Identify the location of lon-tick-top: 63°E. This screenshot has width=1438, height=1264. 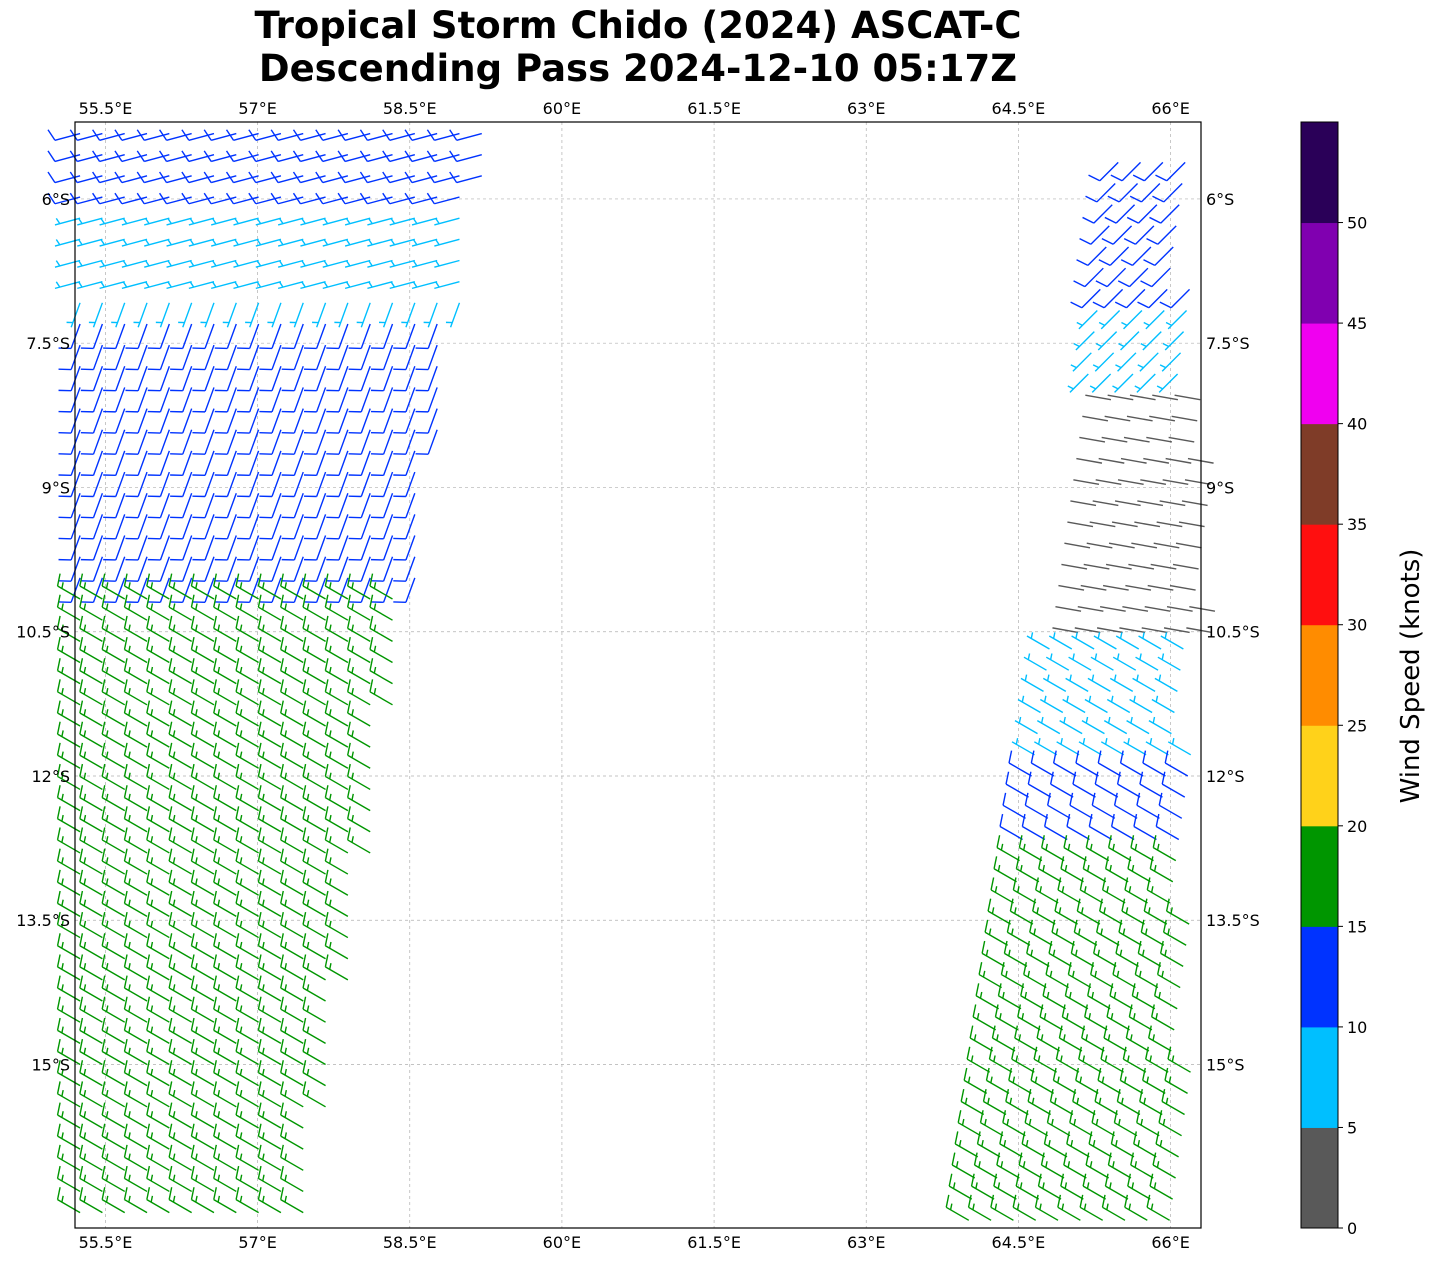
(866, 108).